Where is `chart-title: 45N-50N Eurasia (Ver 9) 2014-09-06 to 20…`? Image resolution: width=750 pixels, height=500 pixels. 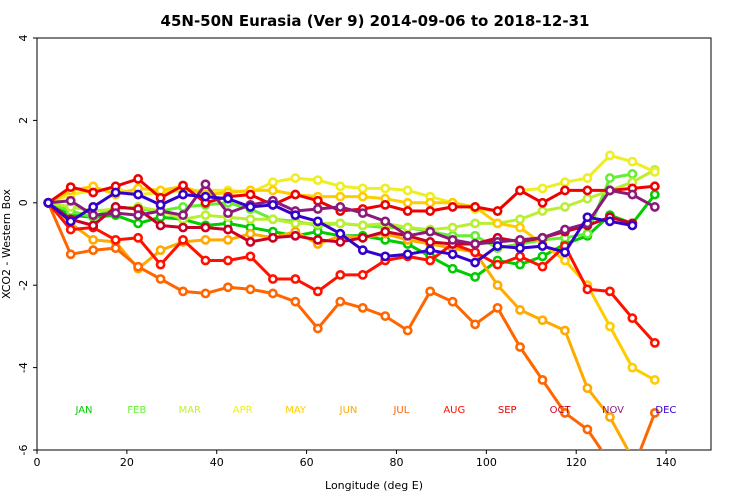 chart-title: 45N-50N Eurasia (Ver 9) 2014-09-06 to 20… is located at coordinates (375, 21).